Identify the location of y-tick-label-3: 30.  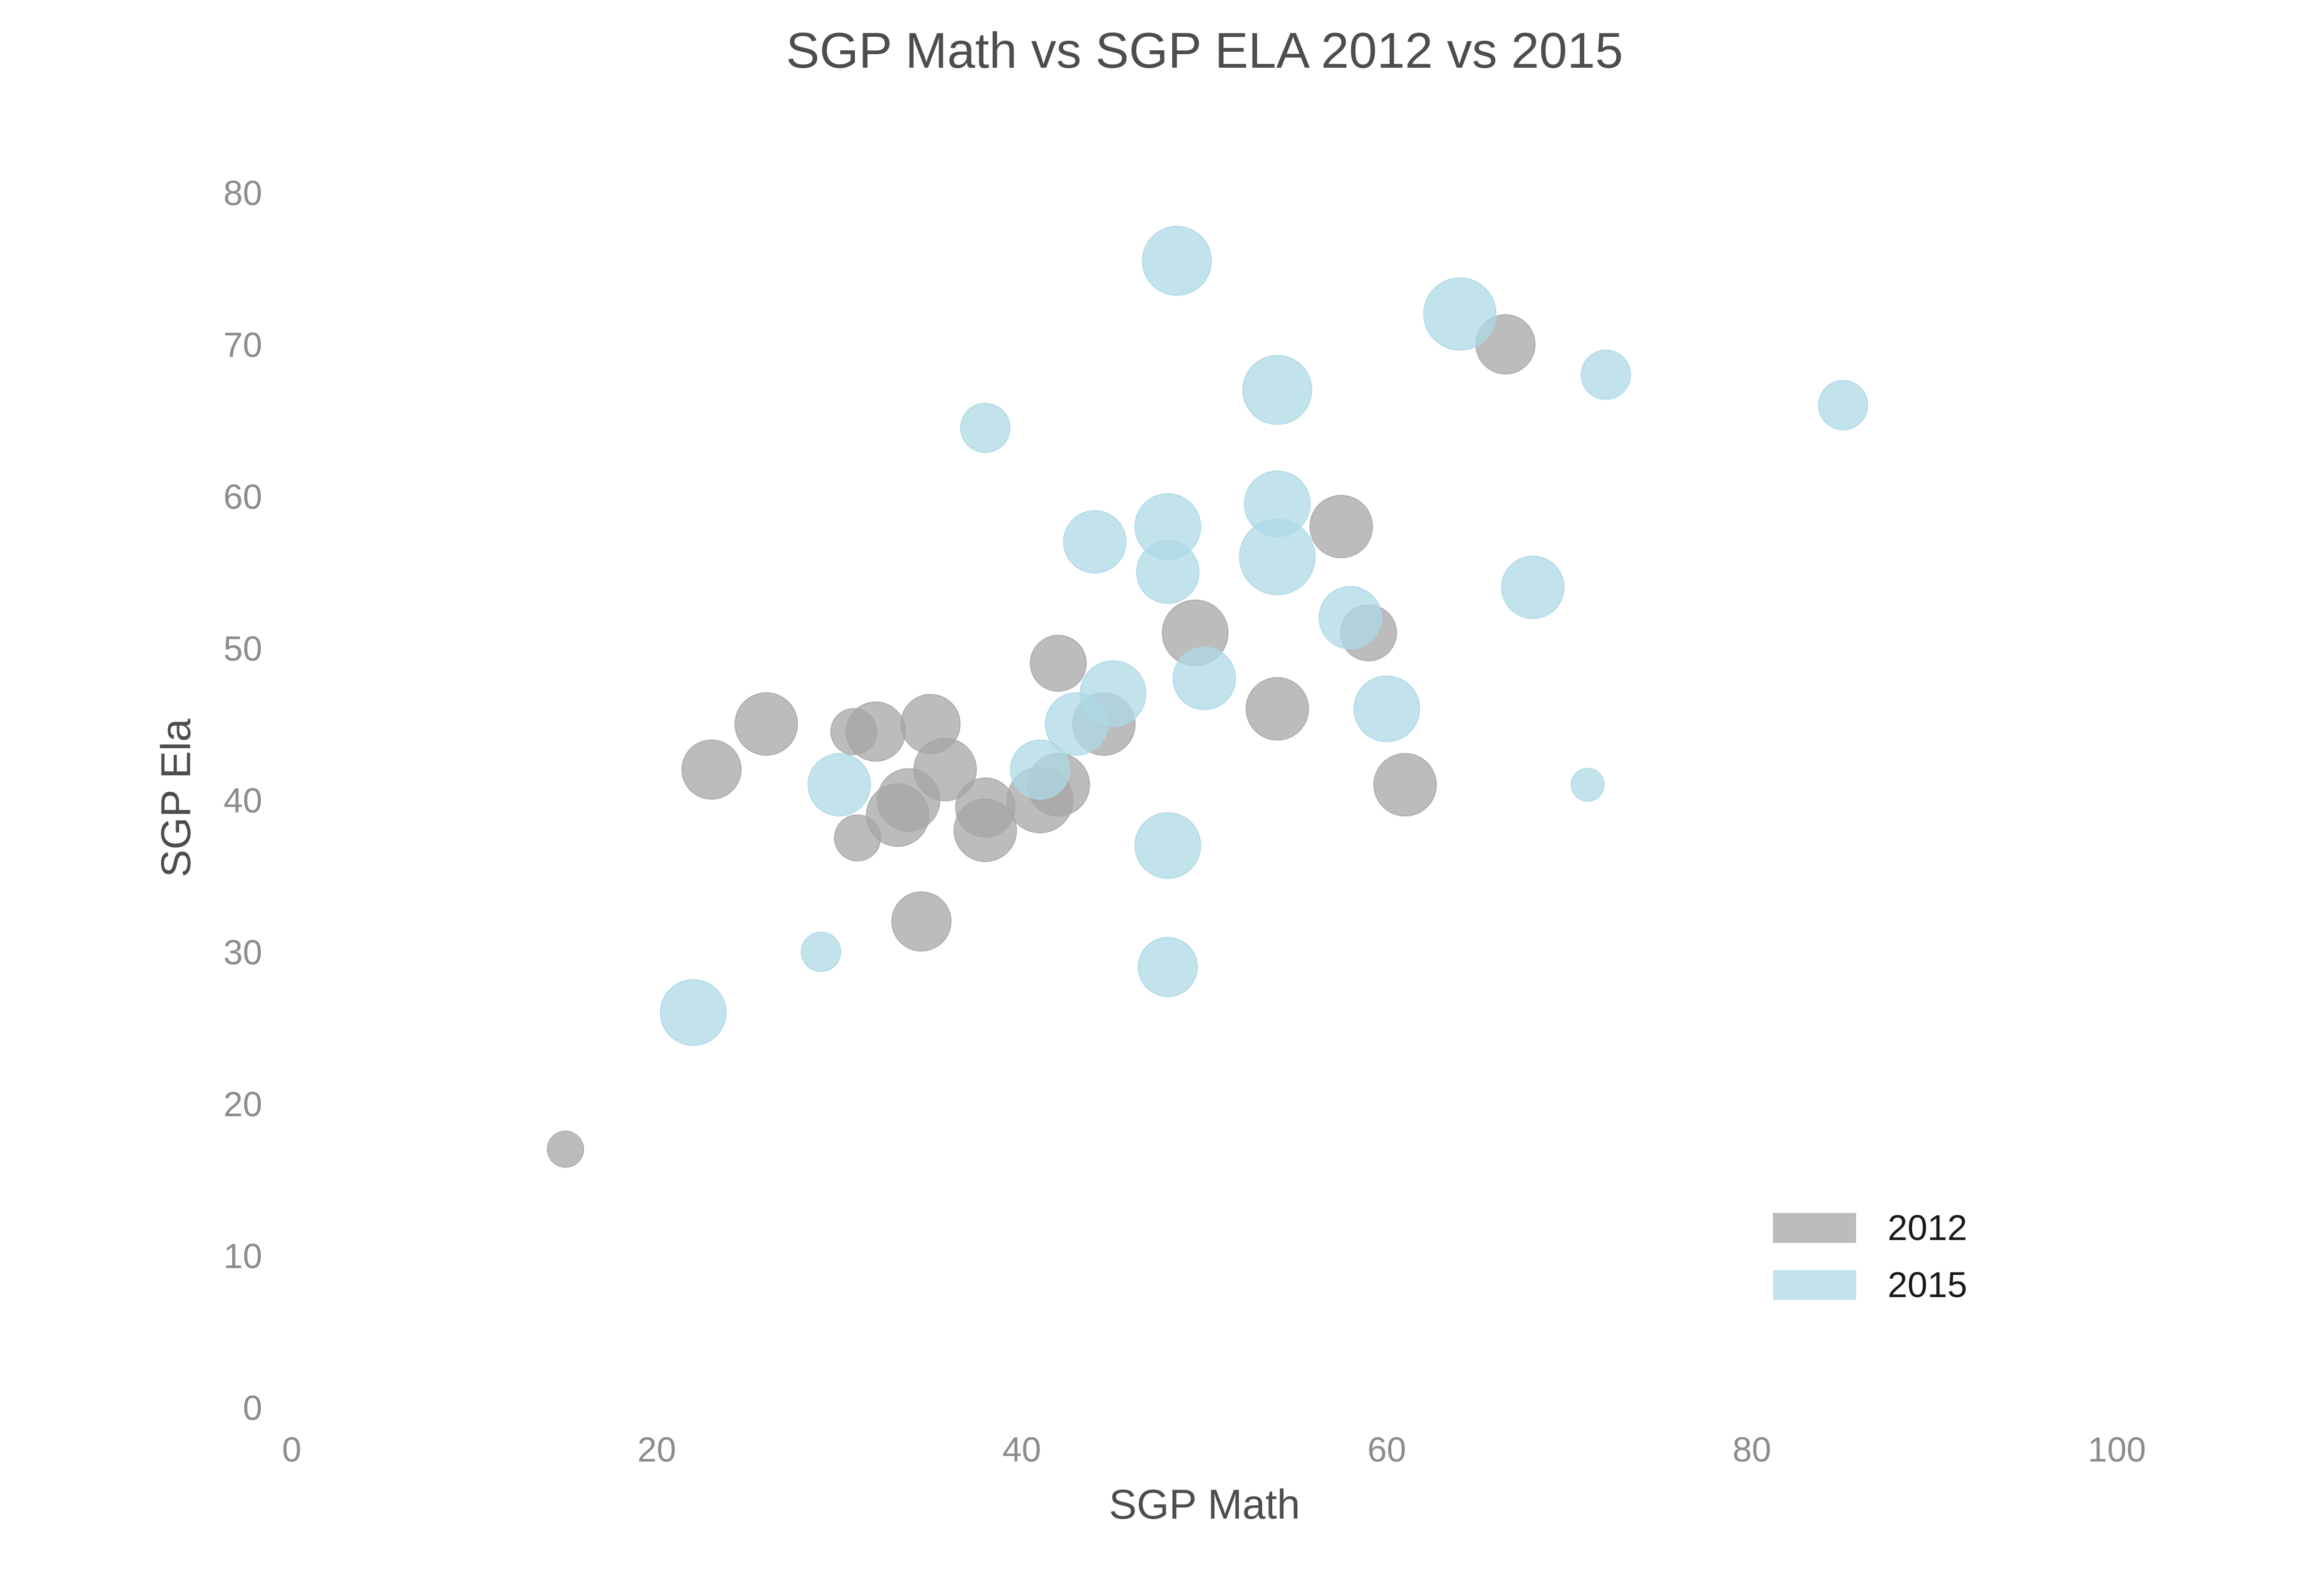
(242, 952).